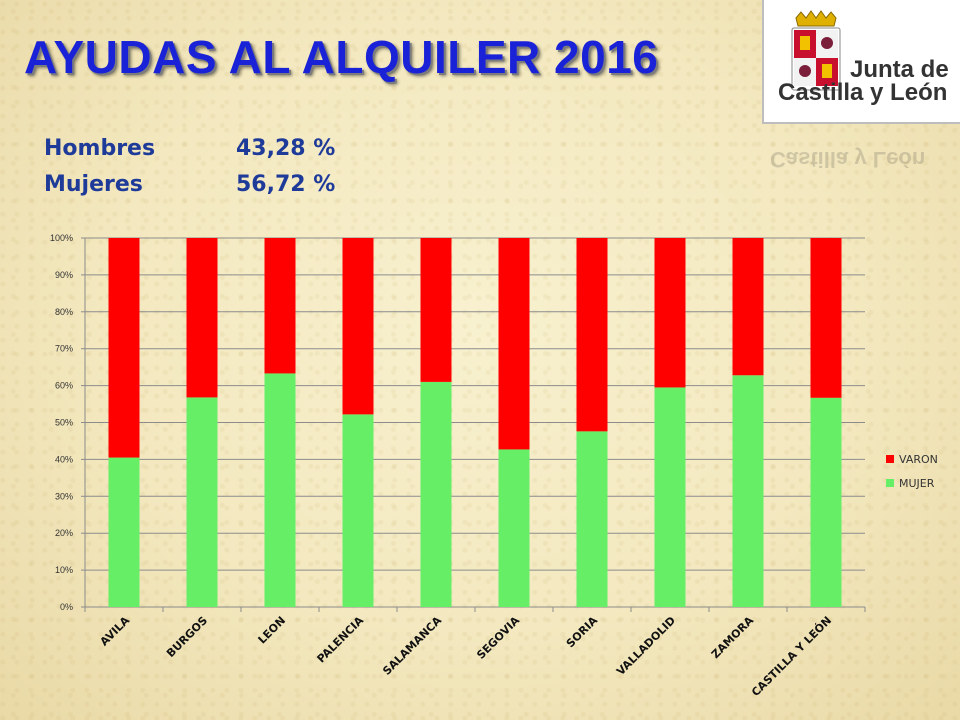 This screenshot has height=720, width=960. I want to click on stat-label: Hombres, so click(100, 148).